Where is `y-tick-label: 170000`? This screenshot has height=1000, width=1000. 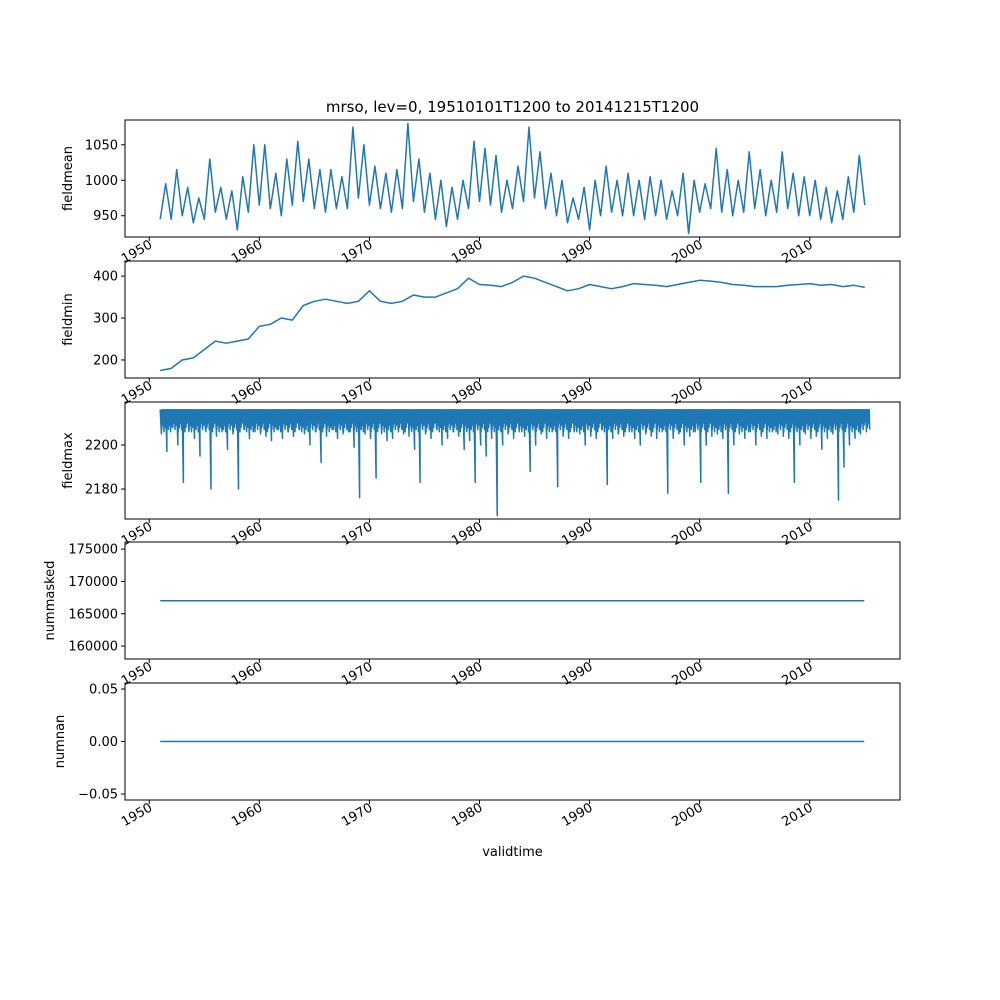 y-tick-label: 170000 is located at coordinates (93, 582).